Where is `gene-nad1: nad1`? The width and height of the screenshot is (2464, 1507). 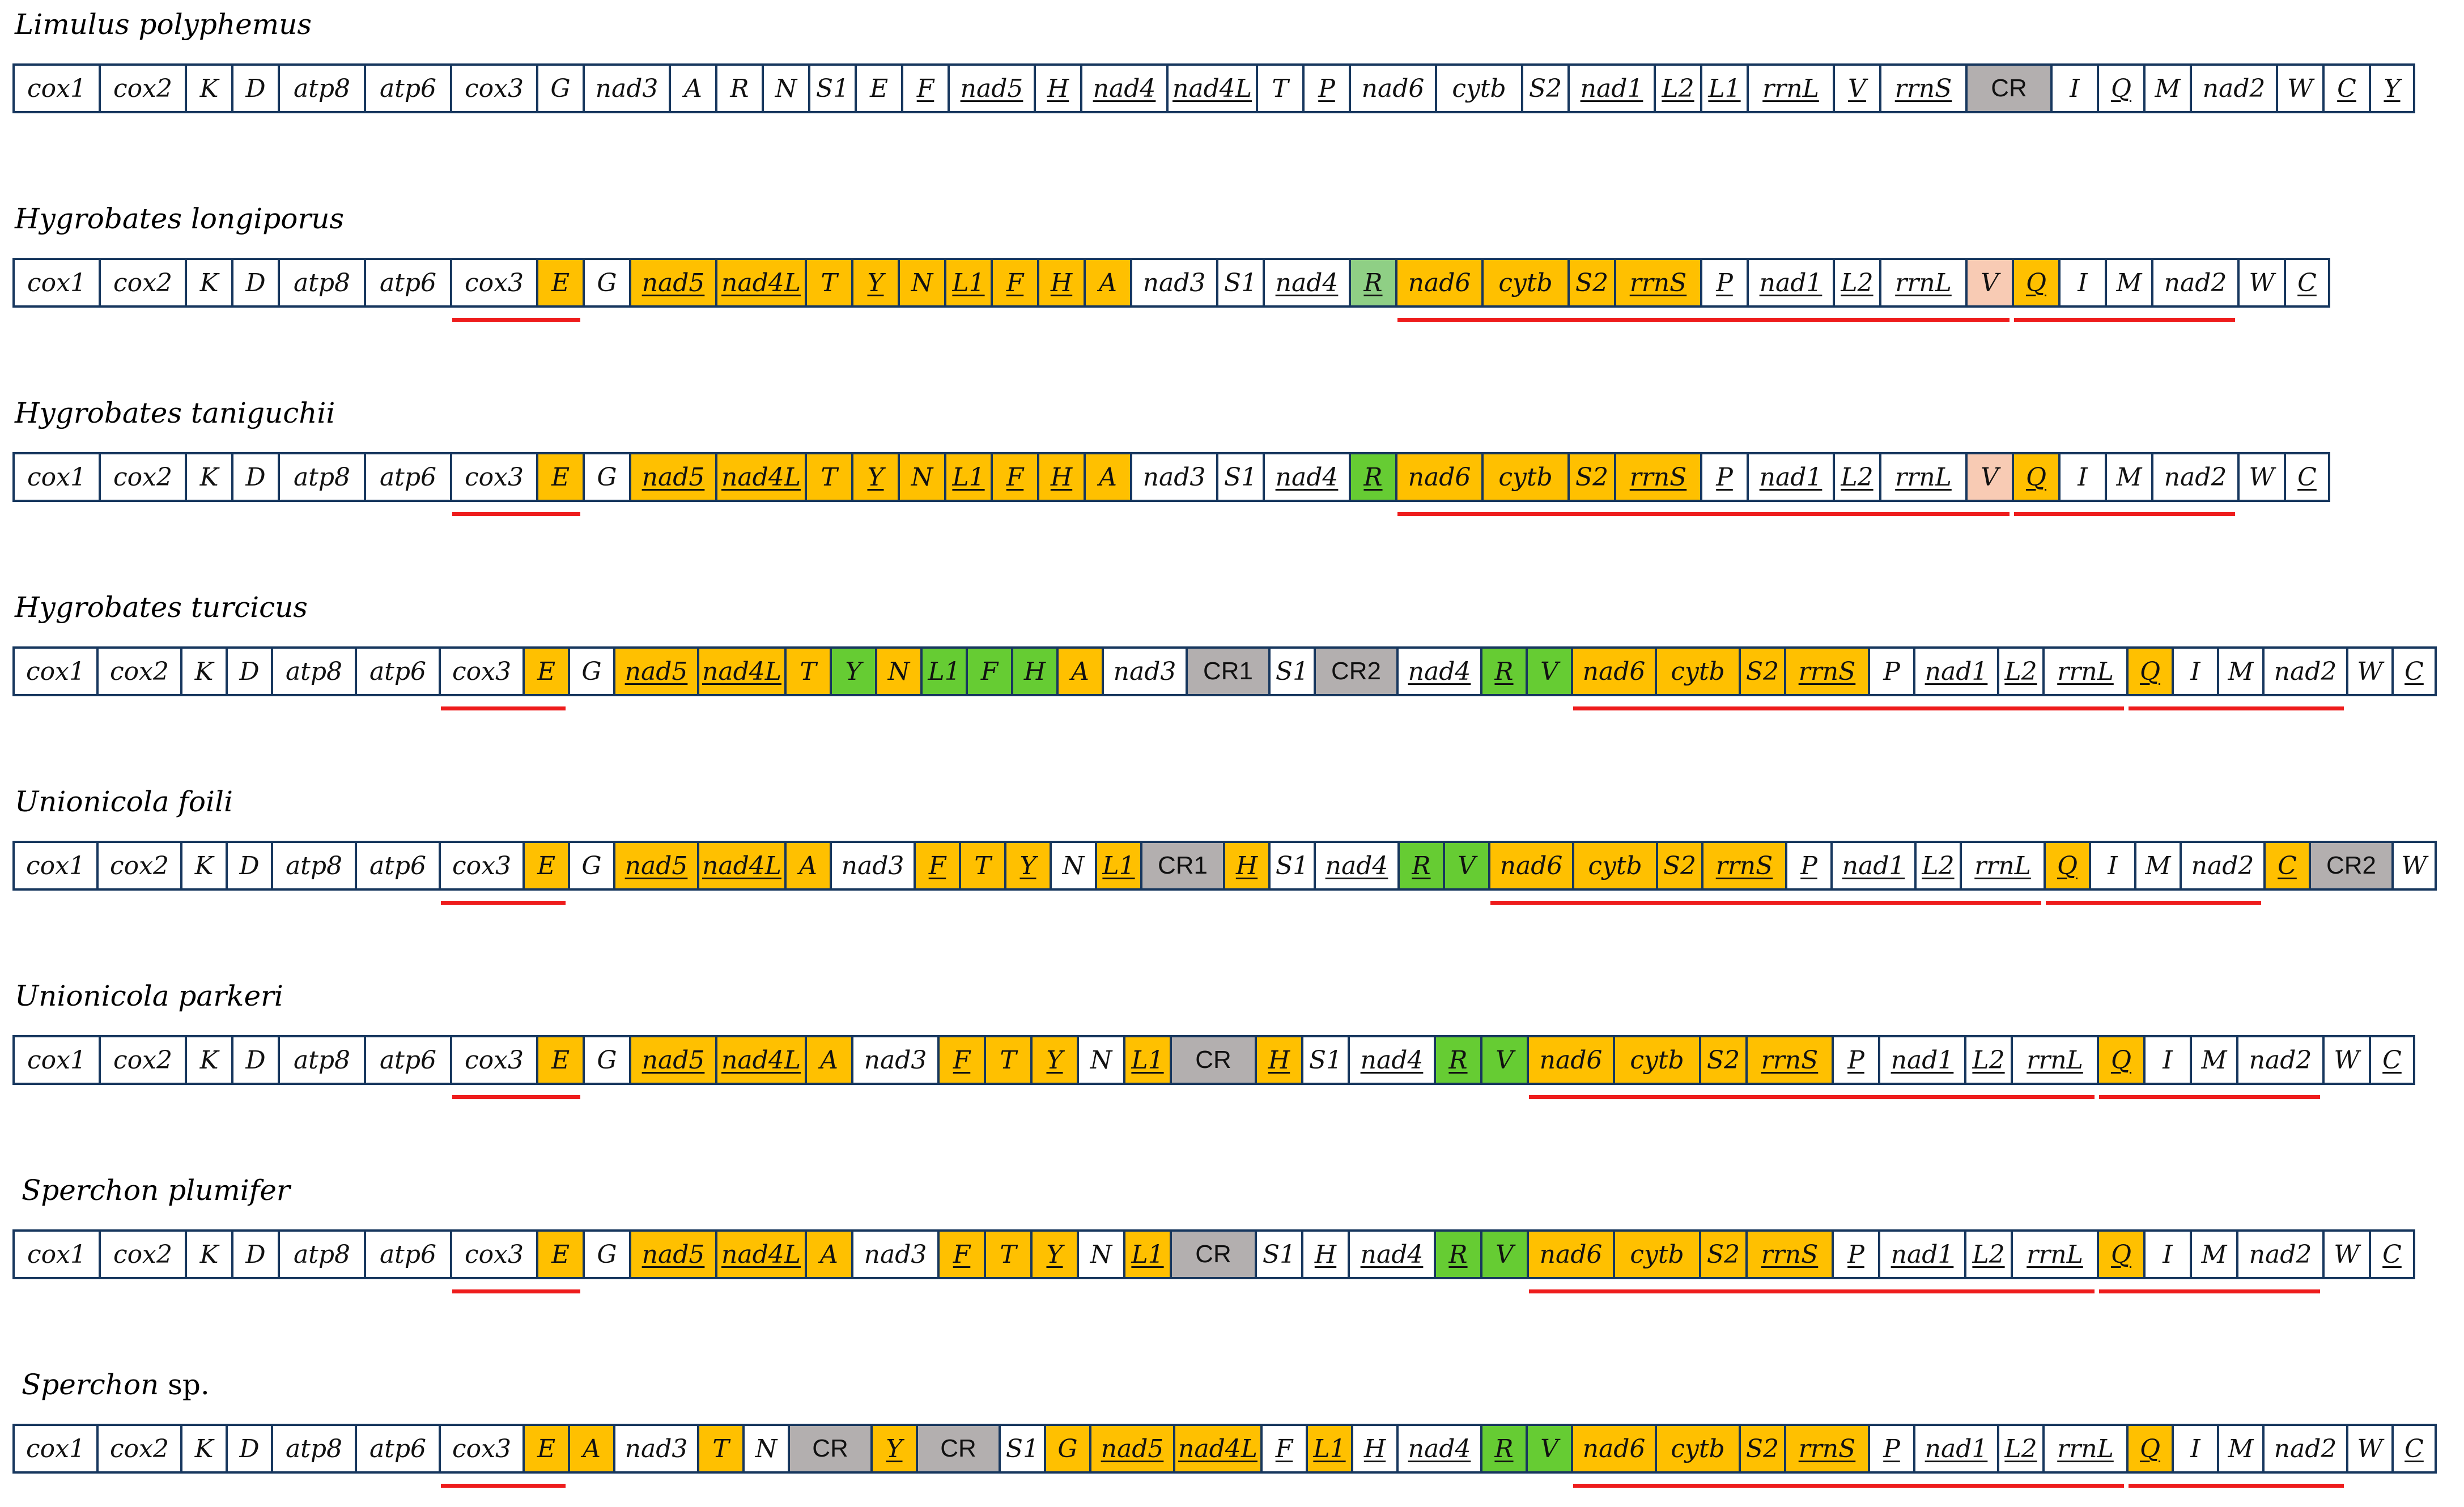 gene-nad1: nad1 is located at coordinates (1790, 477).